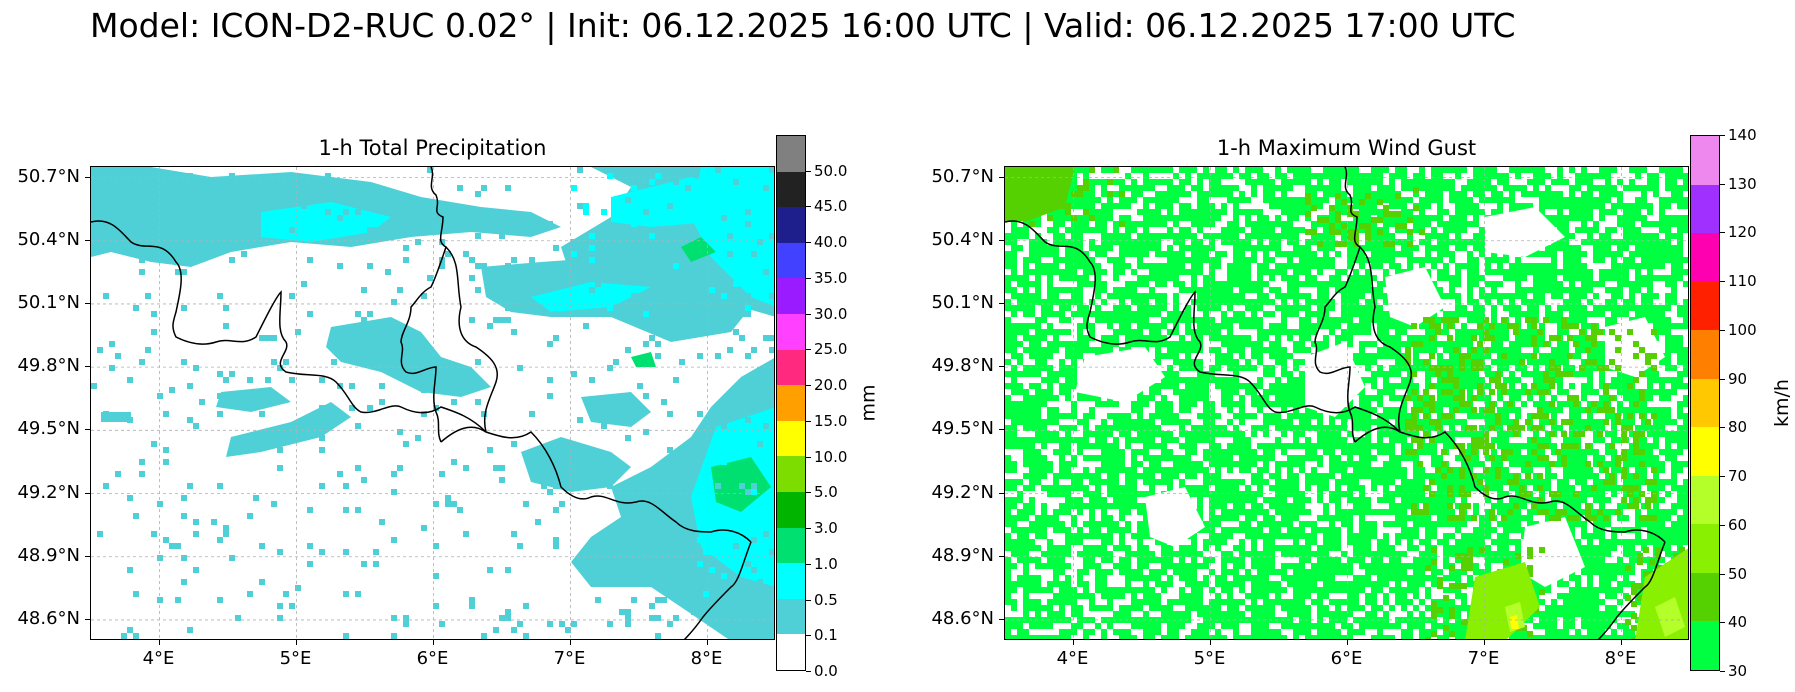 The image size is (1795, 692). I want to click on colorbar-segment, so click(791, 438).